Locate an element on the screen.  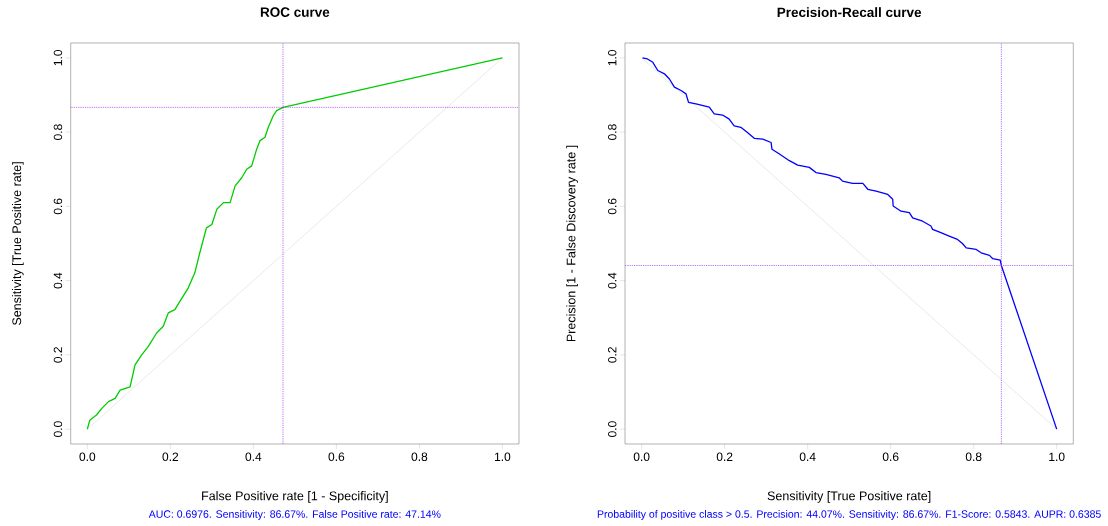
text: Probability of positive class > 0.5. Precision: 44.07%. Sensitivity: 86.67%. F1-Score: 0.5843. AUPR: 0.6385 is located at coordinates (849, 515).